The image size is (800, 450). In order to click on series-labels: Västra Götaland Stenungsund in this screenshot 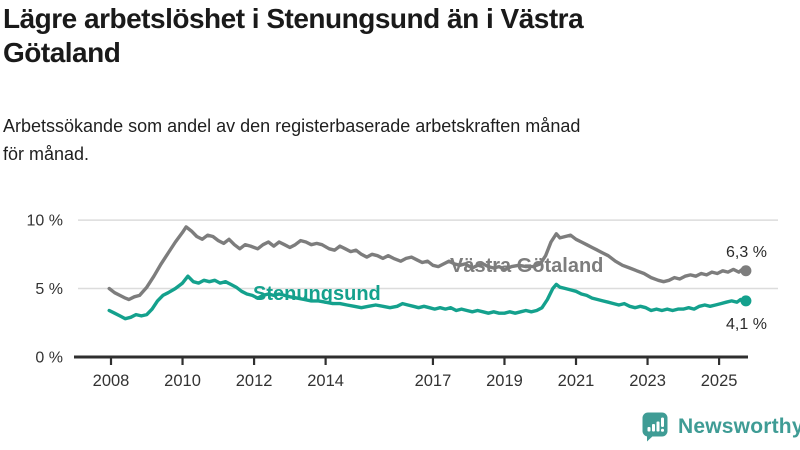, I will do `click(428, 280)`.